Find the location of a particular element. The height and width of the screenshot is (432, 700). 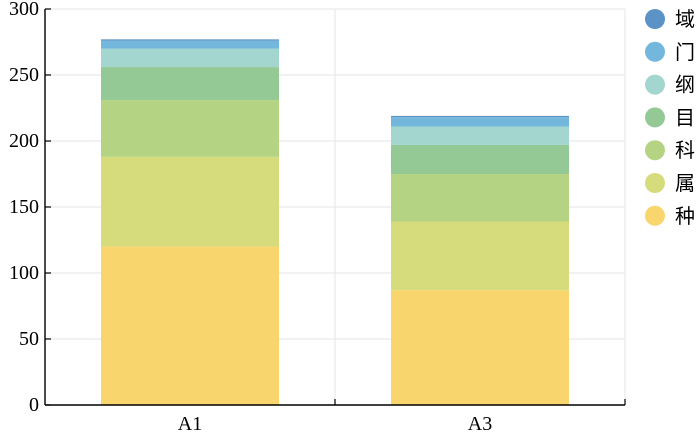

x-tick-label-A1: A1 is located at coordinates (190, 422).